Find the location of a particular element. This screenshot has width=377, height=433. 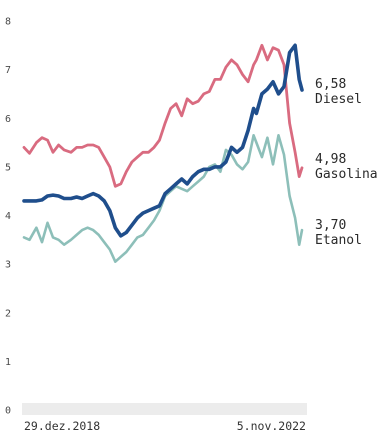

y-tick-label: 8 is located at coordinates (8, 22).